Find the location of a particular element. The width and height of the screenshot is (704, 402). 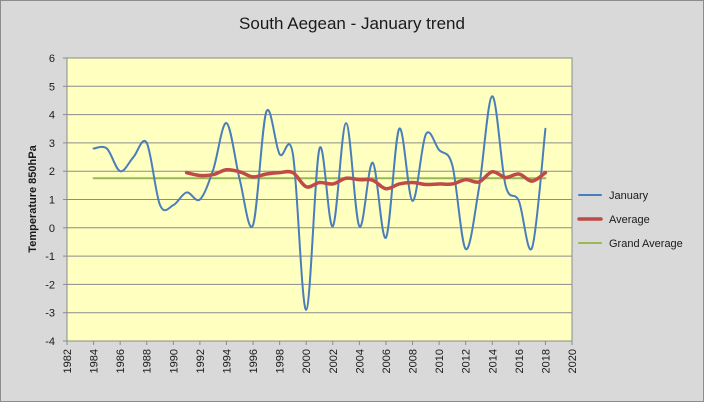

x-tick-label: 2018 is located at coordinates (546, 361).